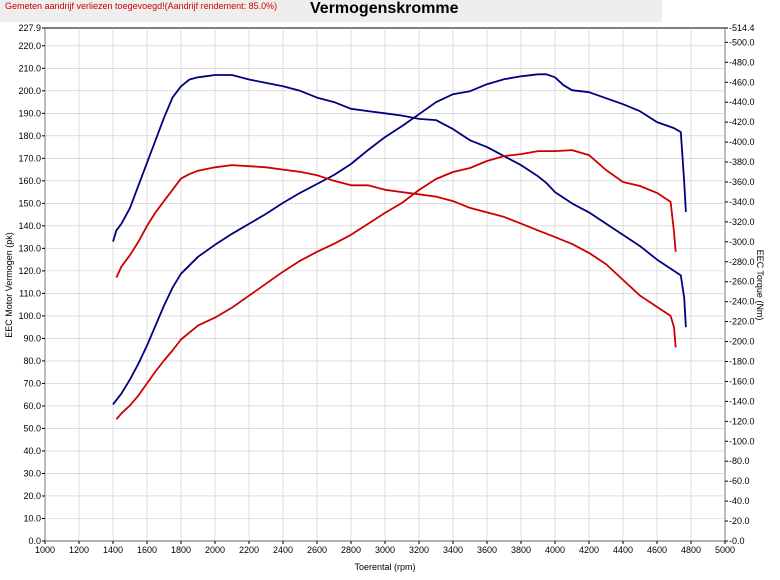 The width and height of the screenshot is (780, 580). I want to click on y-right-tick-label: -20.0, so click(739, 521).